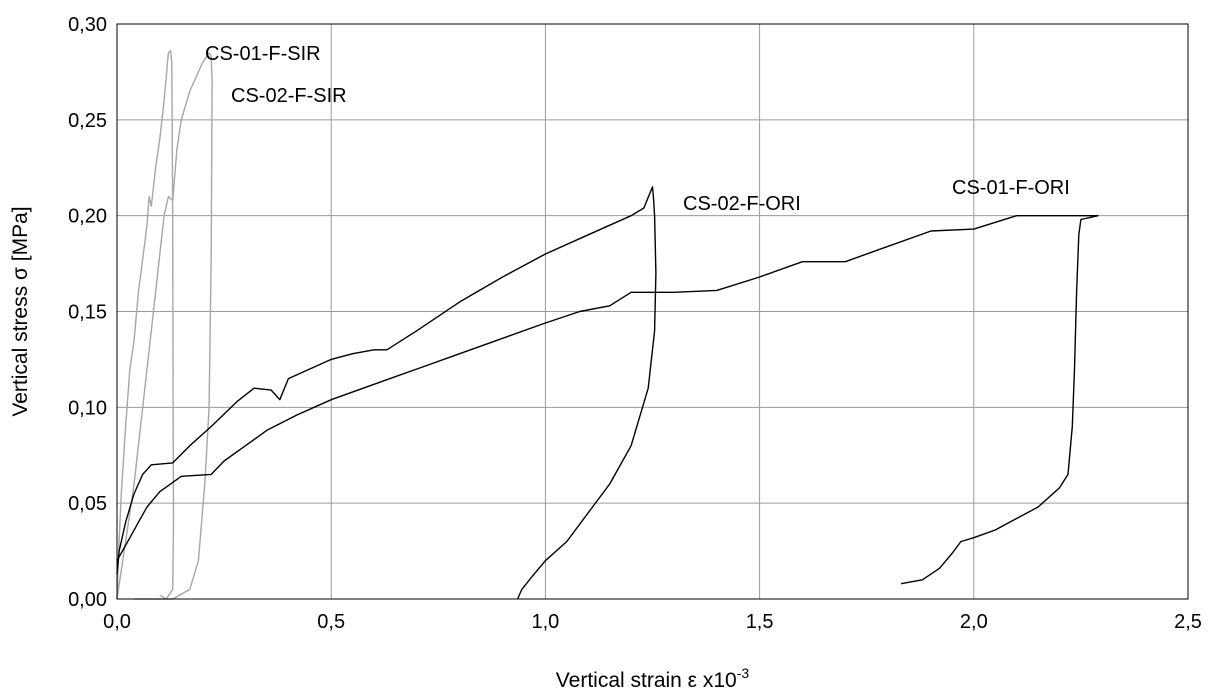 The height and width of the screenshot is (694, 1214). What do you see at coordinates (20, 311) in the screenshot?
I see `y-axis-title: Vertical stress σ [MPa]` at bounding box center [20, 311].